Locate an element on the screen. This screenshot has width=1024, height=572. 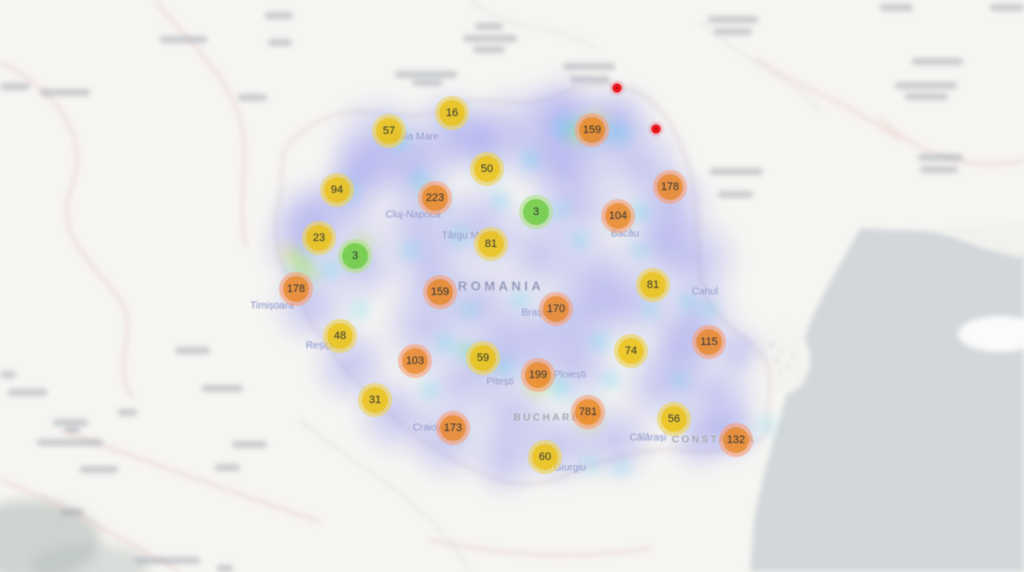
city-label: Craiova is located at coordinates (430, 428).